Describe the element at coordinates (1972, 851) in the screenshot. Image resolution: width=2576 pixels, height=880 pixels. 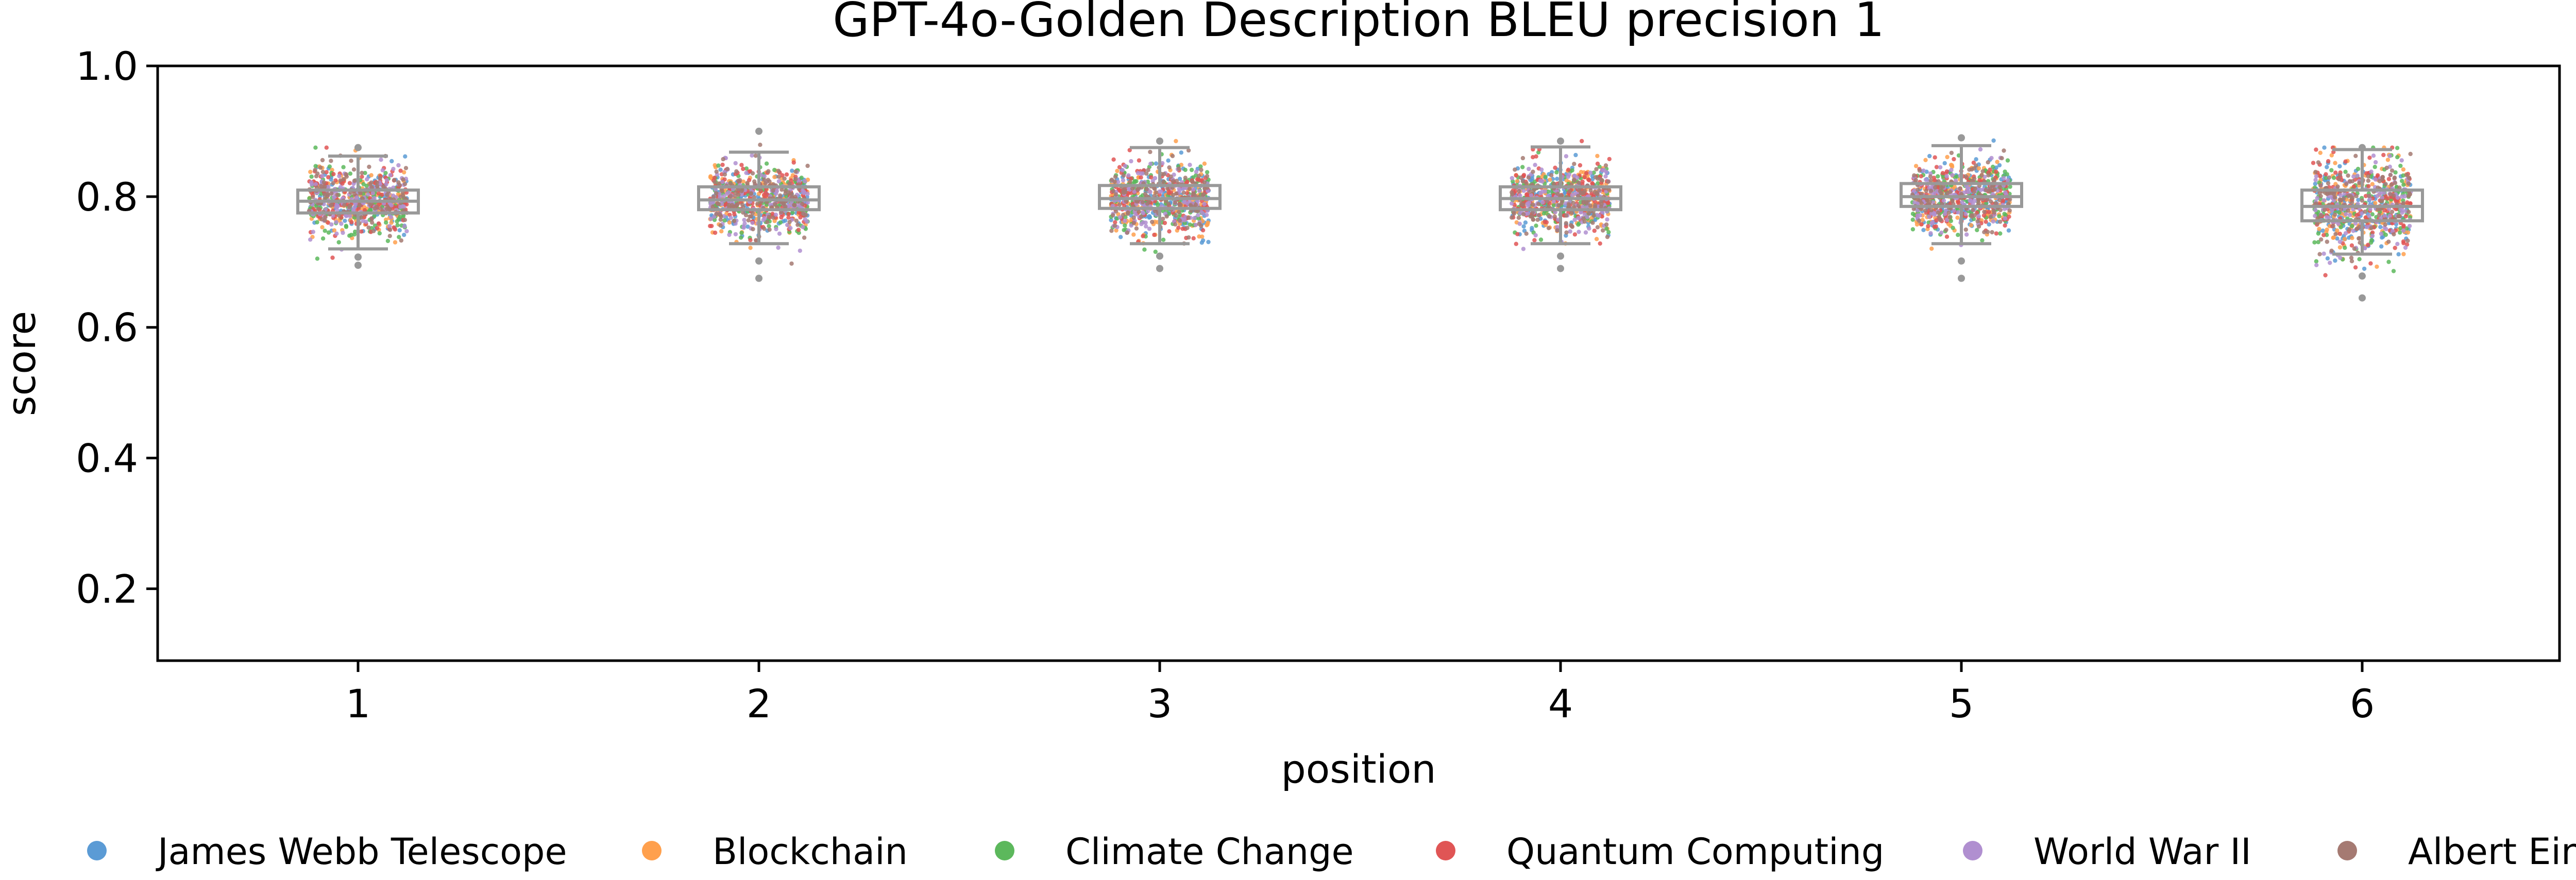
I see `legend-marker` at that location.